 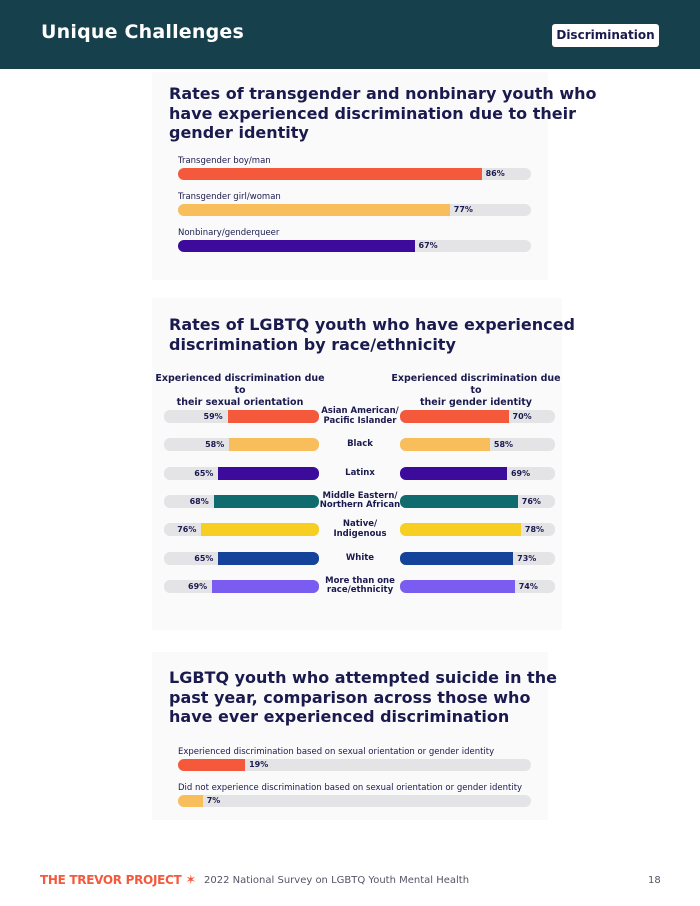 What do you see at coordinates (527, 558) in the screenshot?
I see `right-value-label: 73%` at bounding box center [527, 558].